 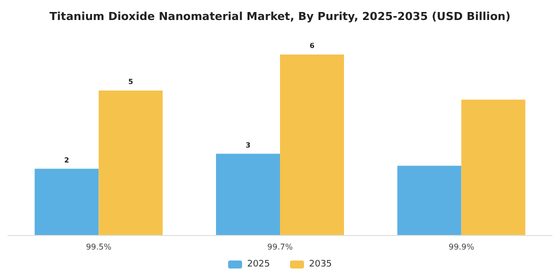 I want to click on x-tick-label: 99.7%, so click(x=280, y=247).